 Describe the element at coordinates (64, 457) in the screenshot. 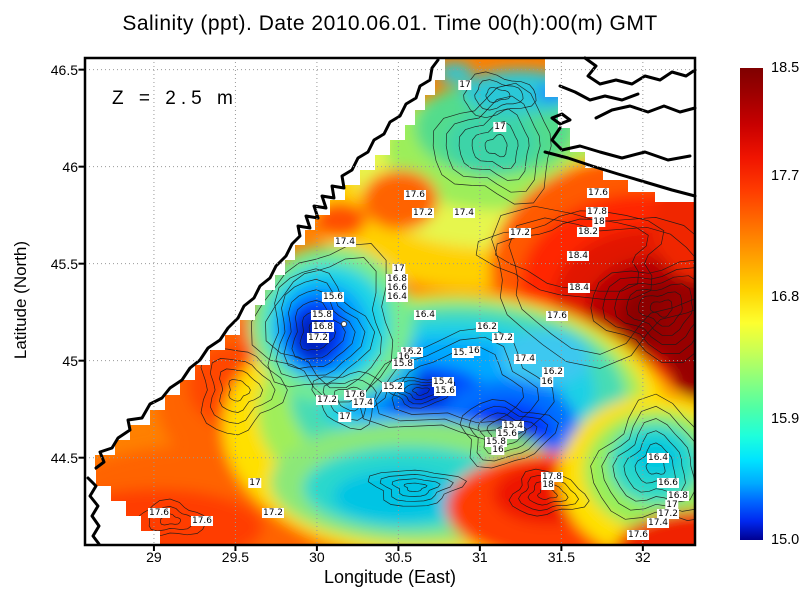

I see `y-tick-label: 44.5` at that location.